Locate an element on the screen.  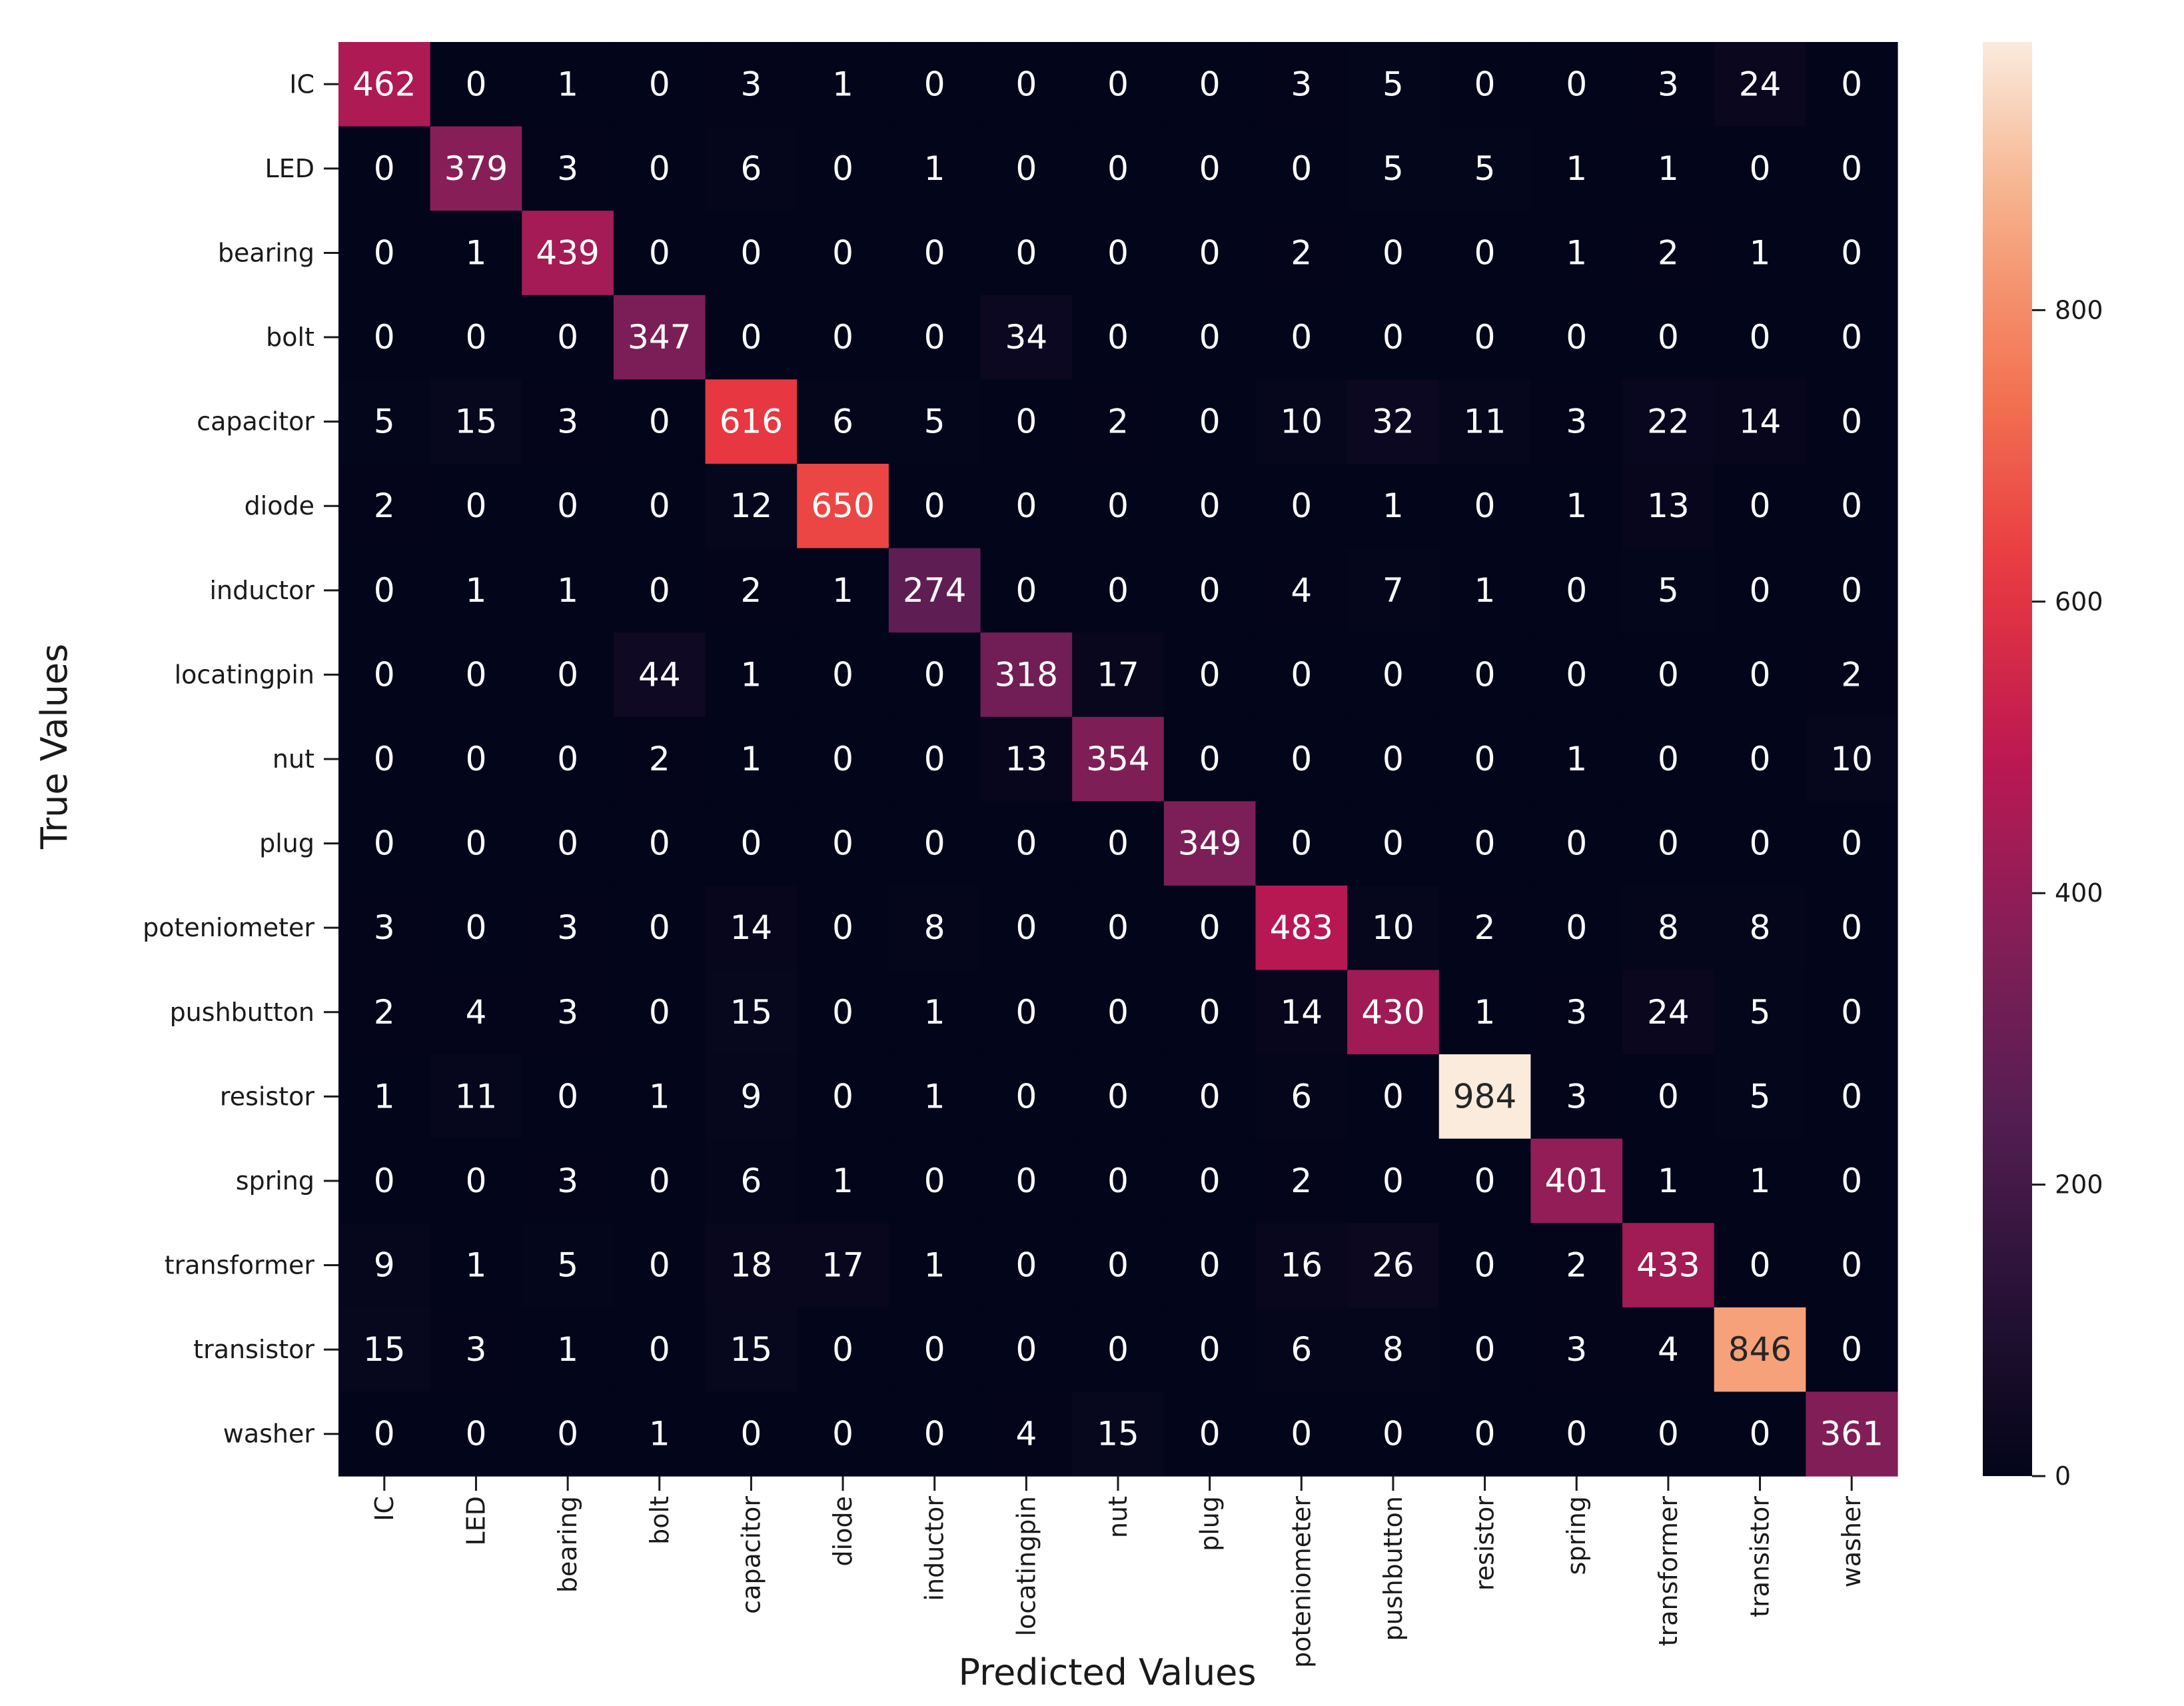
x-axis-title: Predicted Values is located at coordinates (1107, 1672).